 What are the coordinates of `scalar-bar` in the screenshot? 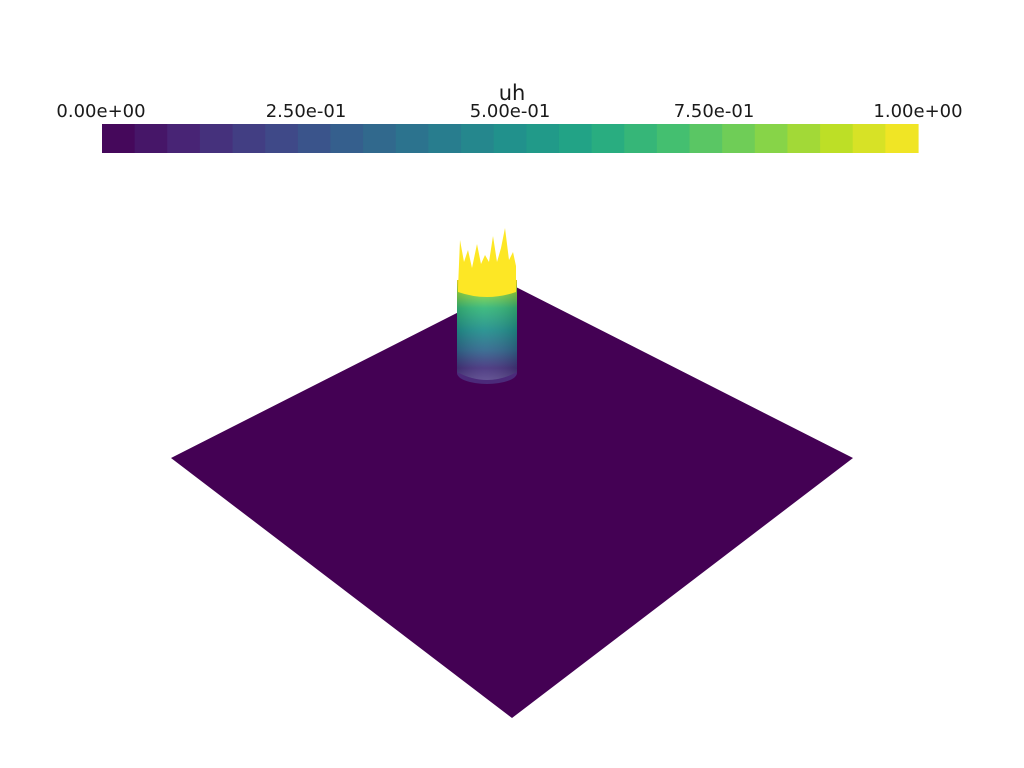 It's located at (510, 138).